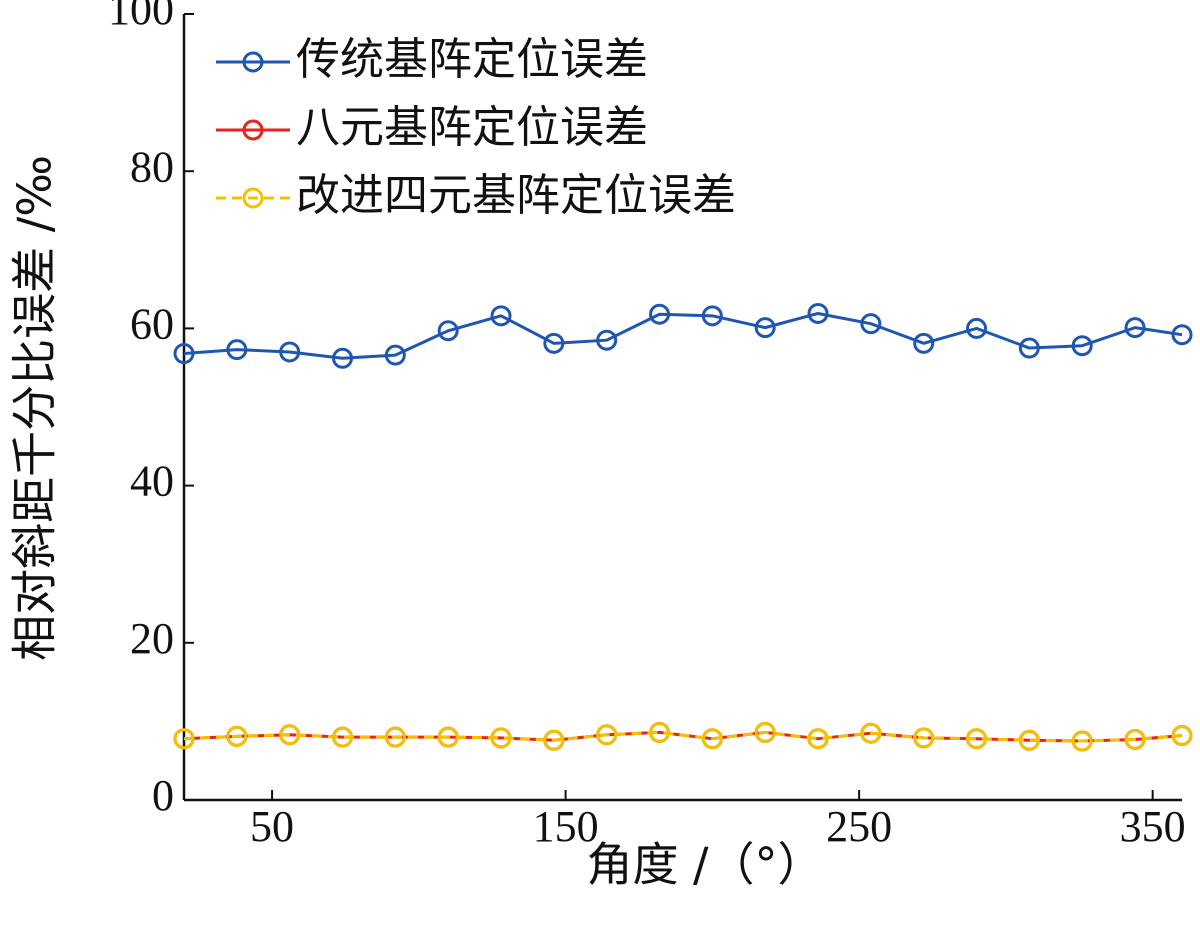 The width and height of the screenshot is (1200, 944). I want to click on legend-item: 传统基阵定位误差, so click(432, 59).